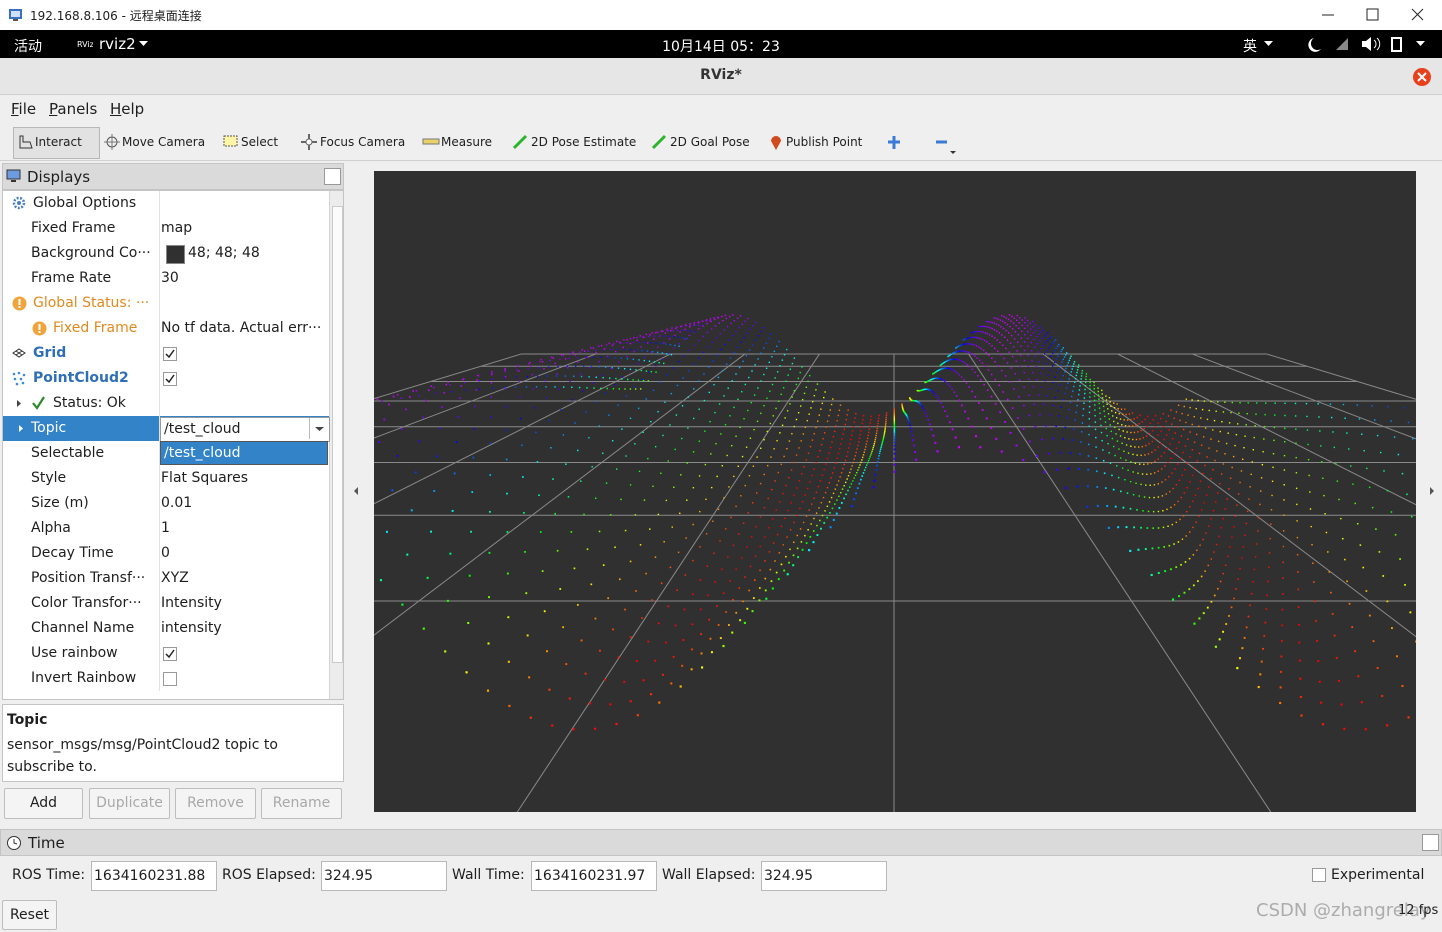 This screenshot has height=932, width=1442. What do you see at coordinates (710, 142) in the screenshot?
I see `tool-button: 2D Goal Pose` at bounding box center [710, 142].